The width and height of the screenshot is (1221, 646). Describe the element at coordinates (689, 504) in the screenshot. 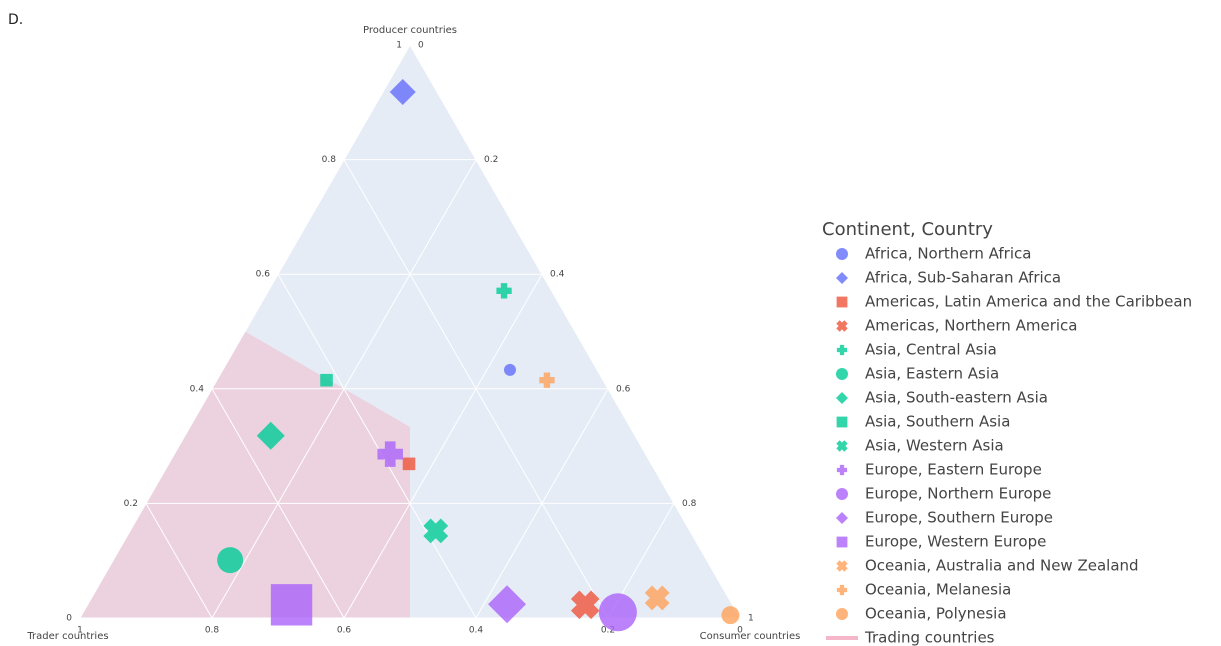

I see `c-tick-label: 0.8` at that location.